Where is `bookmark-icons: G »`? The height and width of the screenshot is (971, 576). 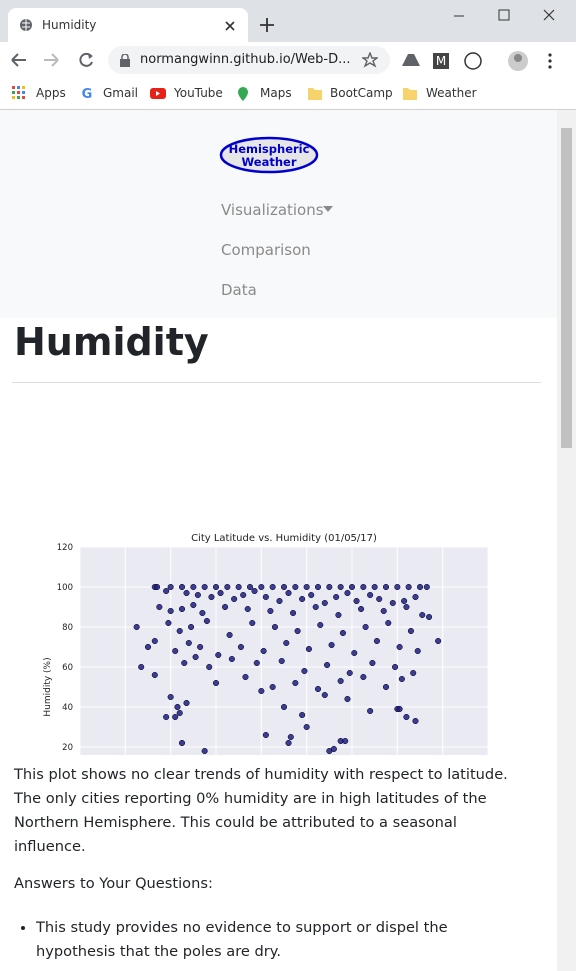 bookmark-icons: G » is located at coordinates (214, 94).